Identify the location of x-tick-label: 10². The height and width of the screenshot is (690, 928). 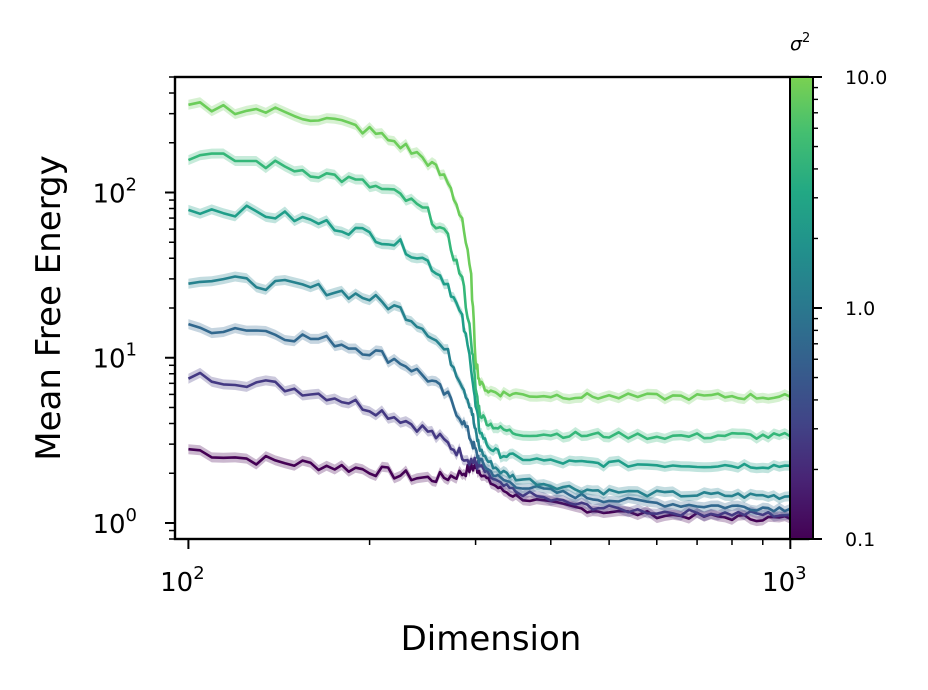
(182, 580).